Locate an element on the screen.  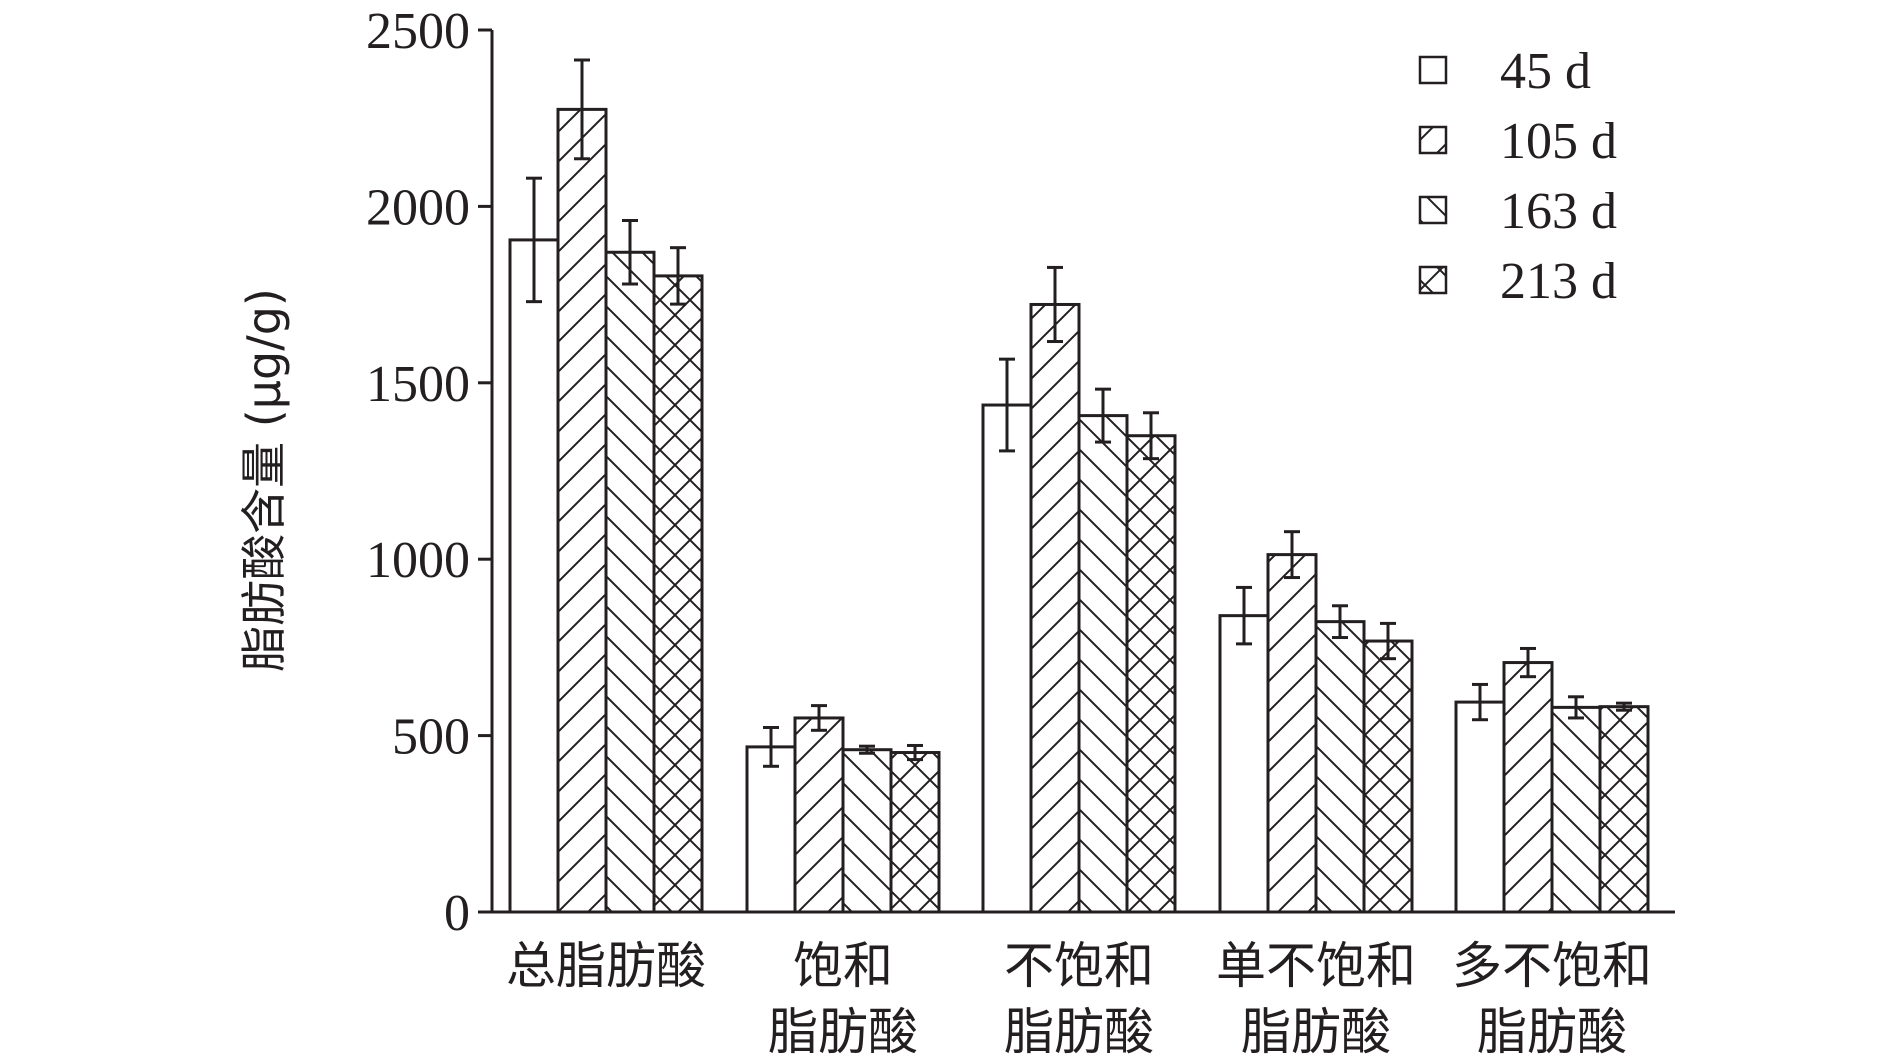
x-tick-label: 不饱和 is located at coordinates (1079, 966).